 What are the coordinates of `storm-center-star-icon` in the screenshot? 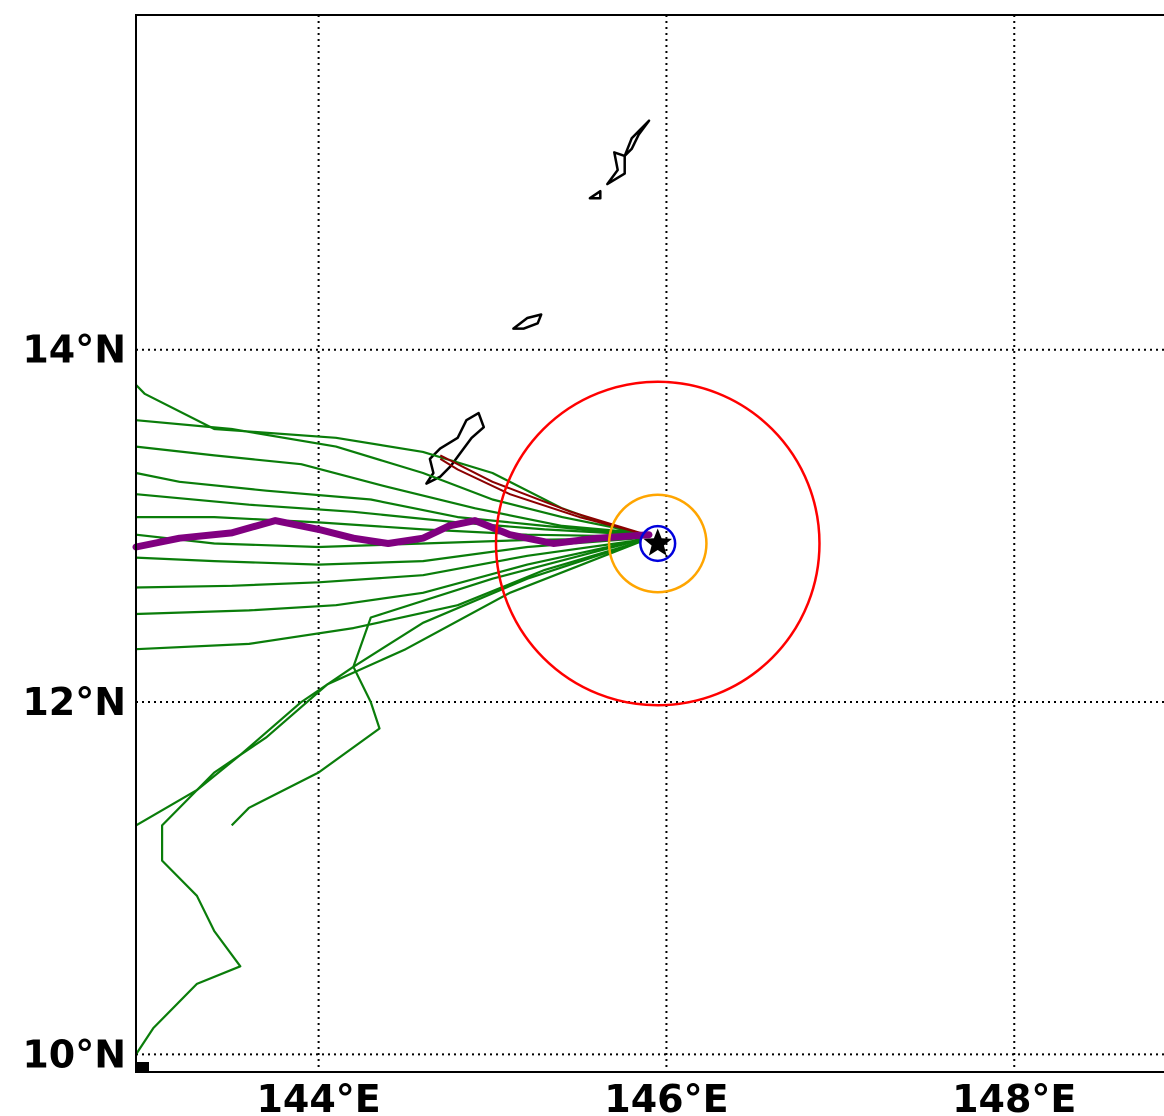 It's located at (657, 542).